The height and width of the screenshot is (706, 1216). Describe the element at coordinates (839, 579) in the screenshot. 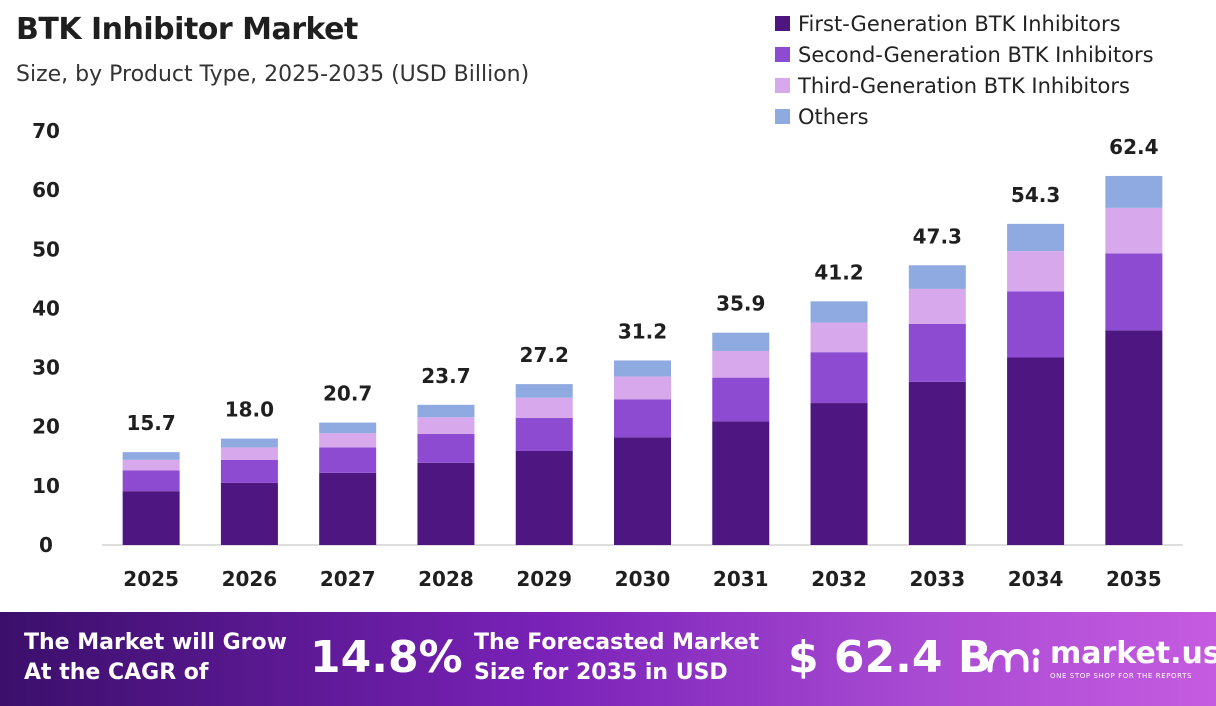

I see `x-tick-label: 2032` at that location.